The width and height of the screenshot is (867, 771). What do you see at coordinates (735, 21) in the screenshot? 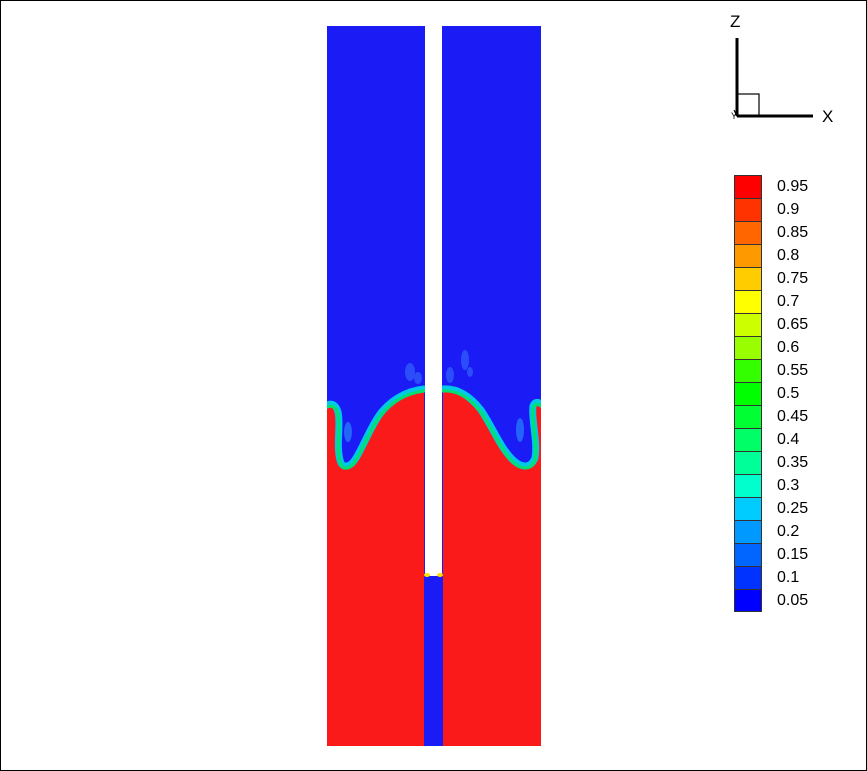
I see `z-axis-label: Z` at bounding box center [735, 21].